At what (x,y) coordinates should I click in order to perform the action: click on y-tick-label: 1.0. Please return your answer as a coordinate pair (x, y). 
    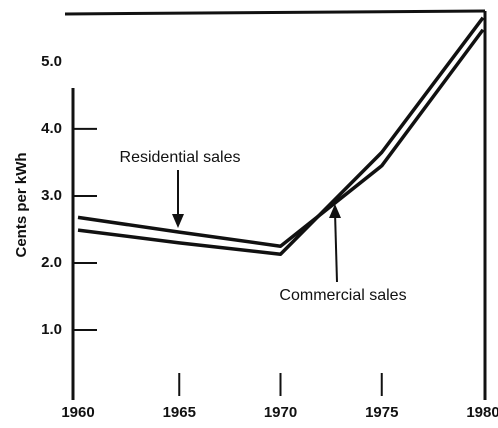
    Looking at the image, I should click on (51, 329).